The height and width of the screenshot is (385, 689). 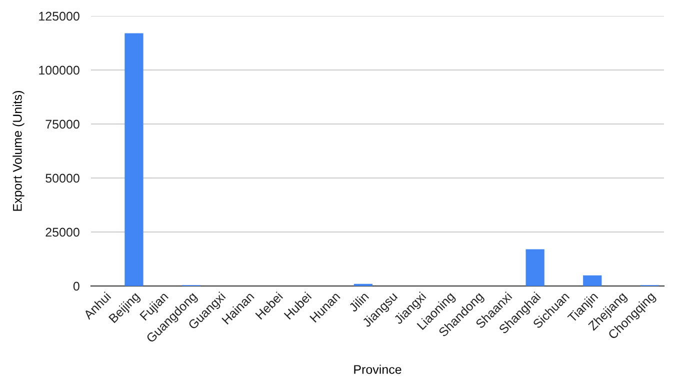 What do you see at coordinates (63, 124) in the screenshot?
I see `y-tick-label: 75000` at bounding box center [63, 124].